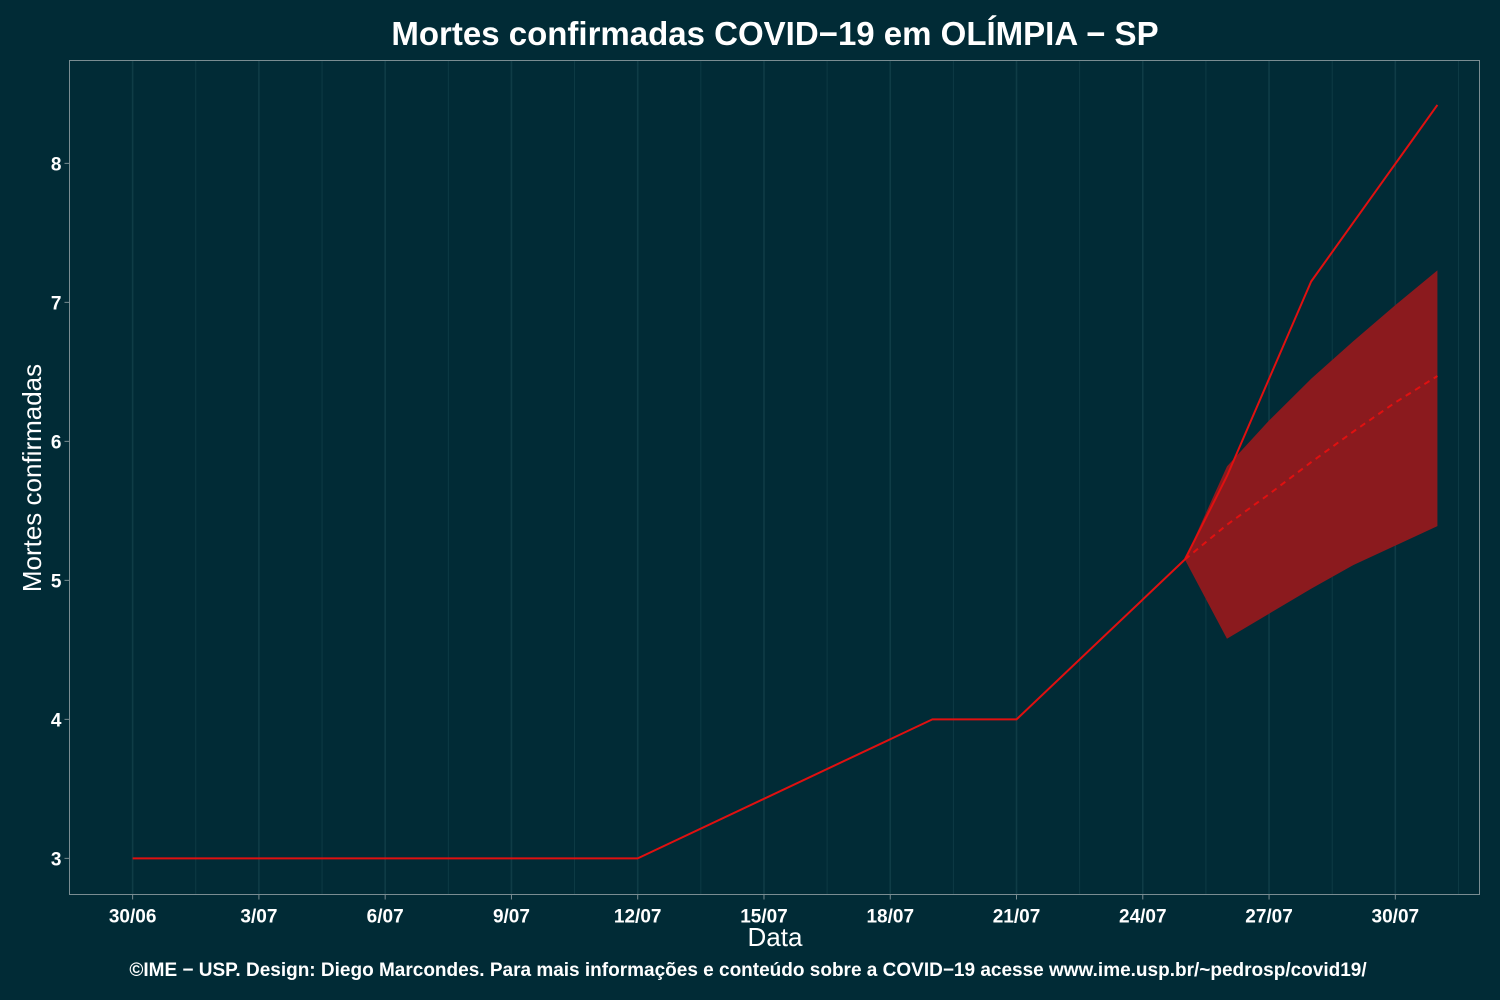 The height and width of the screenshot is (1000, 1500). Describe the element at coordinates (56, 164) in the screenshot. I see `y-tick-label: 8` at that location.